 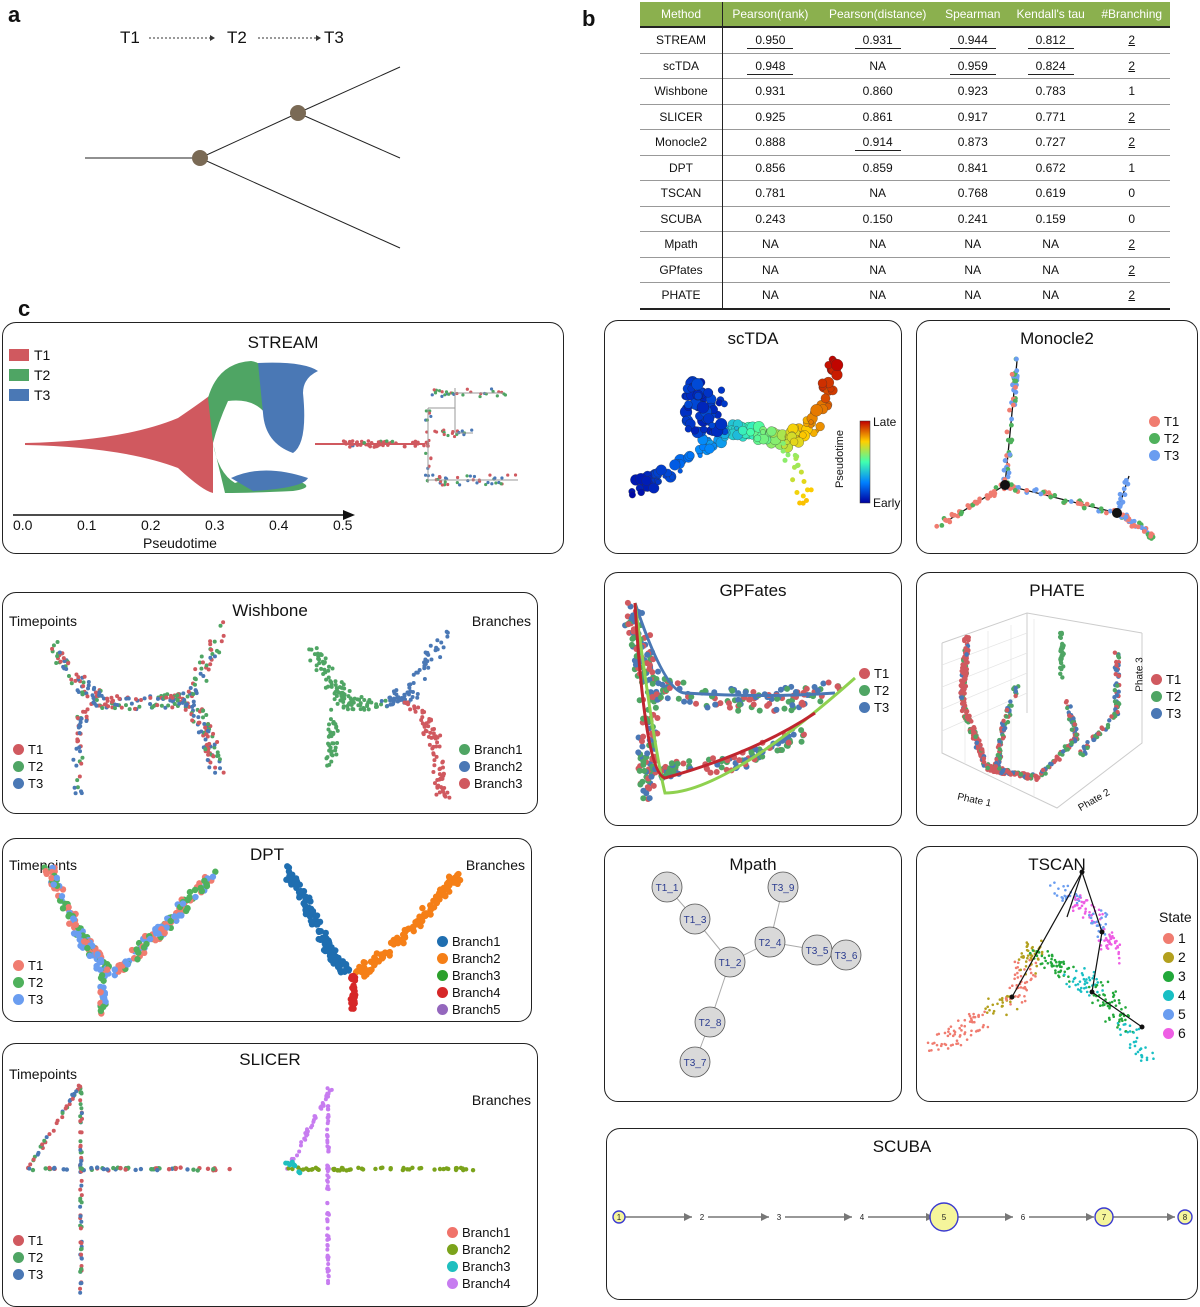 I want to click on value-text: 2, so click(x=1132, y=40).